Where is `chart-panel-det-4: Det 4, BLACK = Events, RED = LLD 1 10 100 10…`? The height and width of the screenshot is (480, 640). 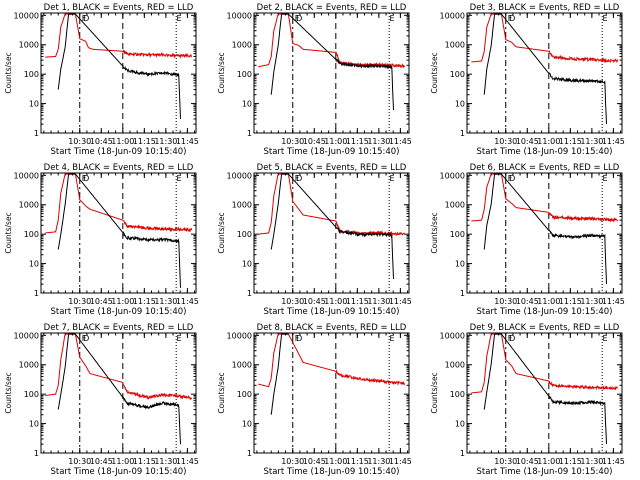
chart-panel-det-4: Det 4, BLACK = Events, RED = LLD 1 10 100 10… is located at coordinates (101, 240).